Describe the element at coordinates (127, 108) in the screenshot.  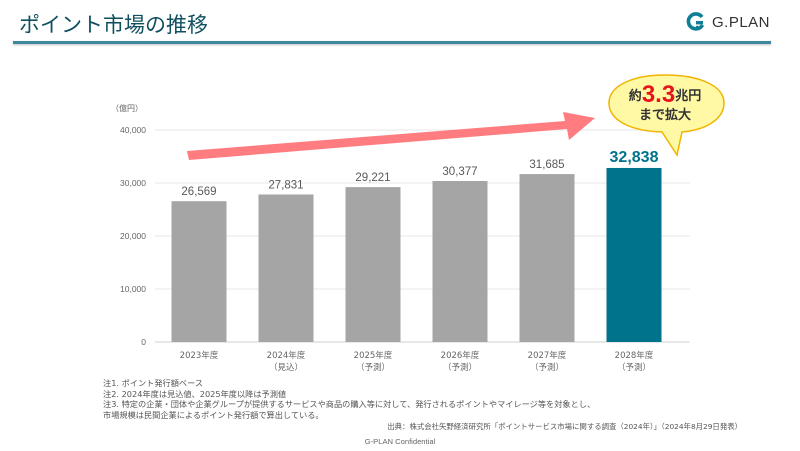
I see `y-axis-unit-label: （億円）` at that location.